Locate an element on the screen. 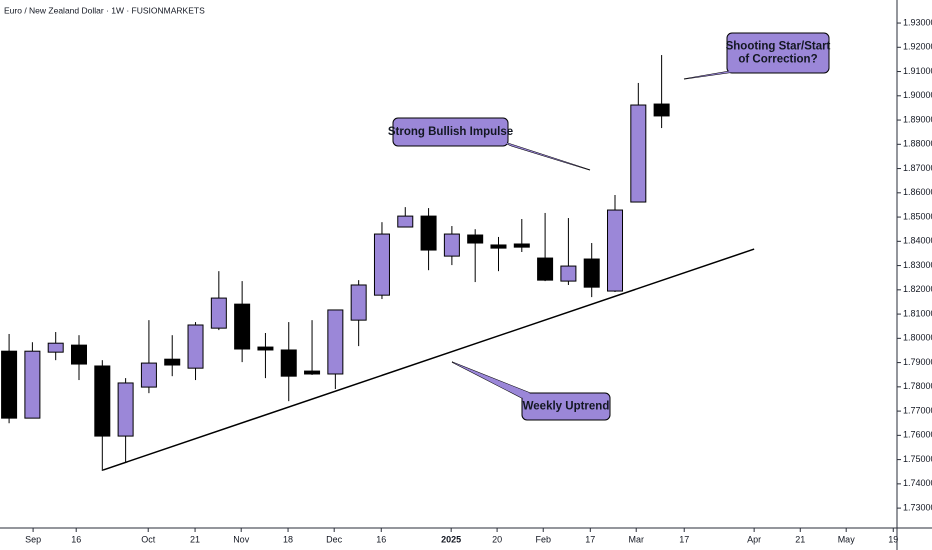 The height and width of the screenshot is (550, 932). y-tick-label: 1.92000 is located at coordinates (917, 47).